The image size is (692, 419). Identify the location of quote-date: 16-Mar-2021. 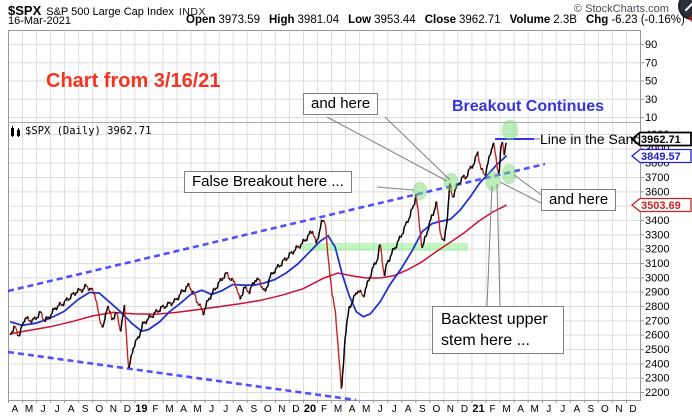
(39, 21).